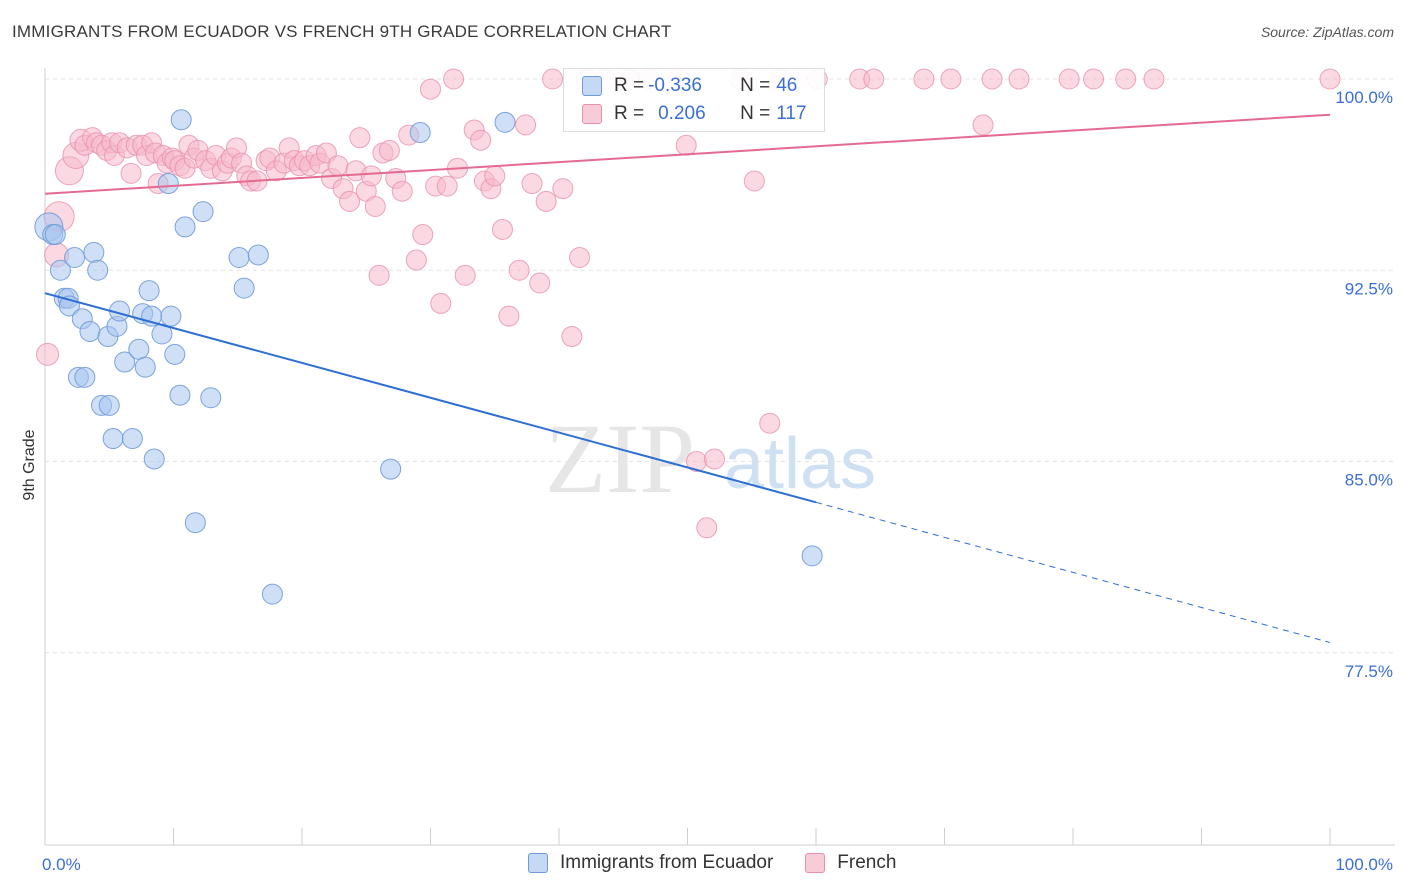 This screenshot has width=1406, height=892. What do you see at coordinates (430, 398) in the screenshot?
I see `ecuador-trendline` at bounding box center [430, 398].